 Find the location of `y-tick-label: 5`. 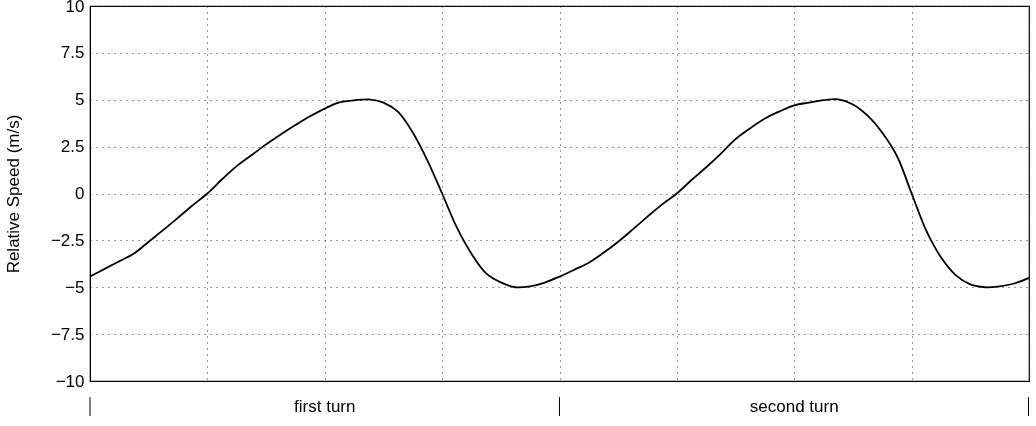

y-tick-label: 5 is located at coordinates (80, 100).